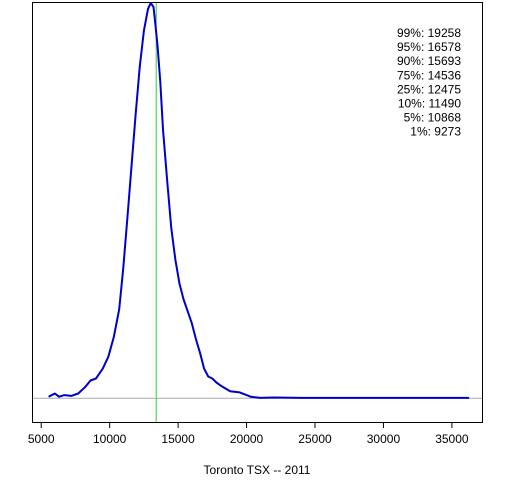 This screenshot has height=480, width=512. What do you see at coordinates (429, 75) in the screenshot?
I see `quantile-label: 75%: 14536` at bounding box center [429, 75].